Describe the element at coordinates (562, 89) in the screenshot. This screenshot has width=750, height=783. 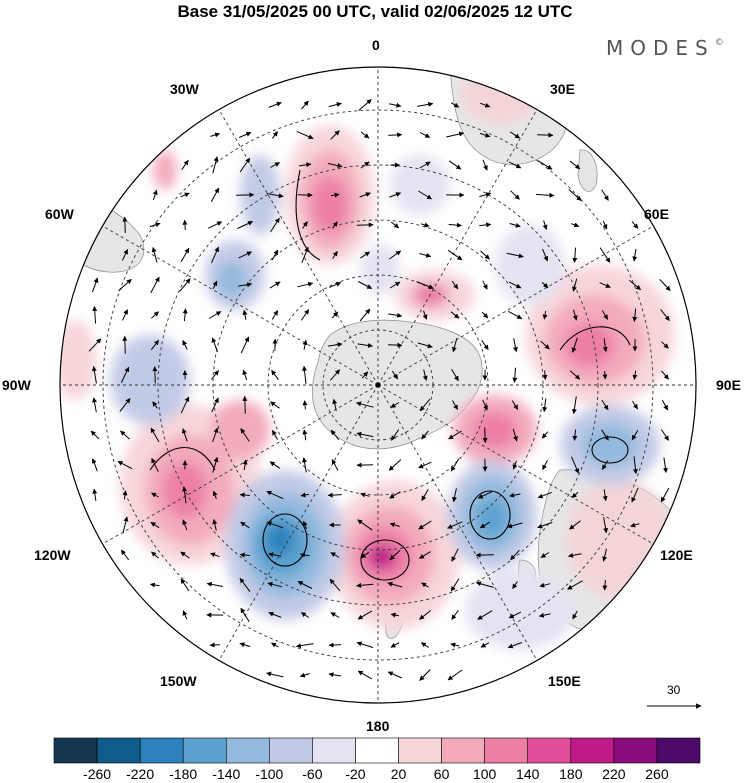
I see `label-30e: 30E` at that location.